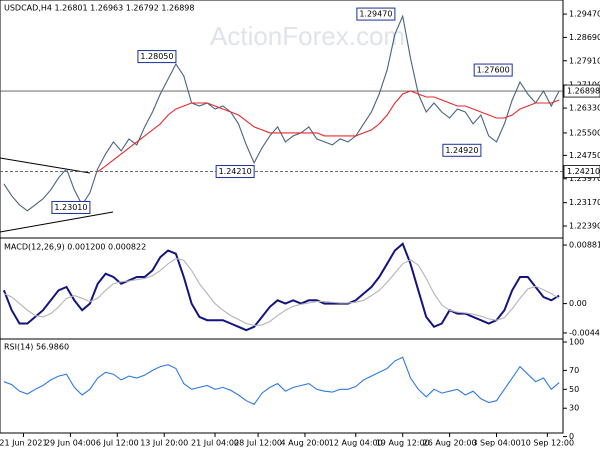 This screenshot has height=450, width=600. I want to click on x-tick-label: 21 Jun 2021, so click(24, 443).